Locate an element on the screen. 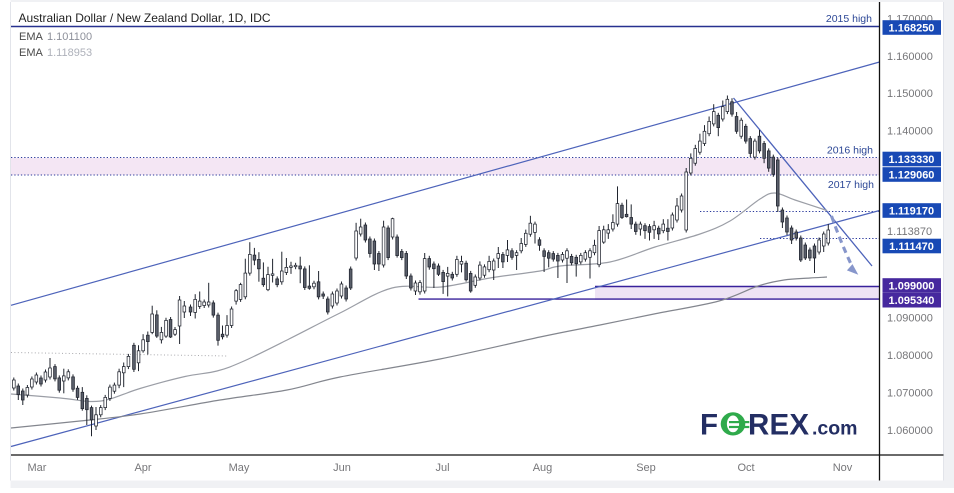 The width and height of the screenshot is (954, 493). svg-text: Nov is located at coordinates (843, 468).